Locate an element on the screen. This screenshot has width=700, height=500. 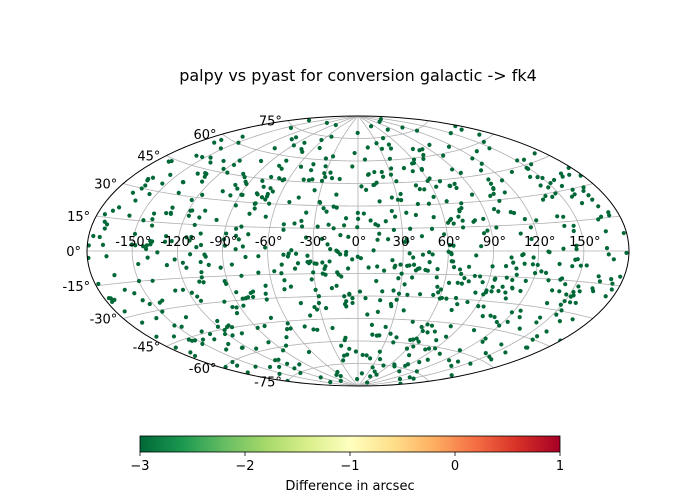
parallel-line is located at coordinates (358, 169).